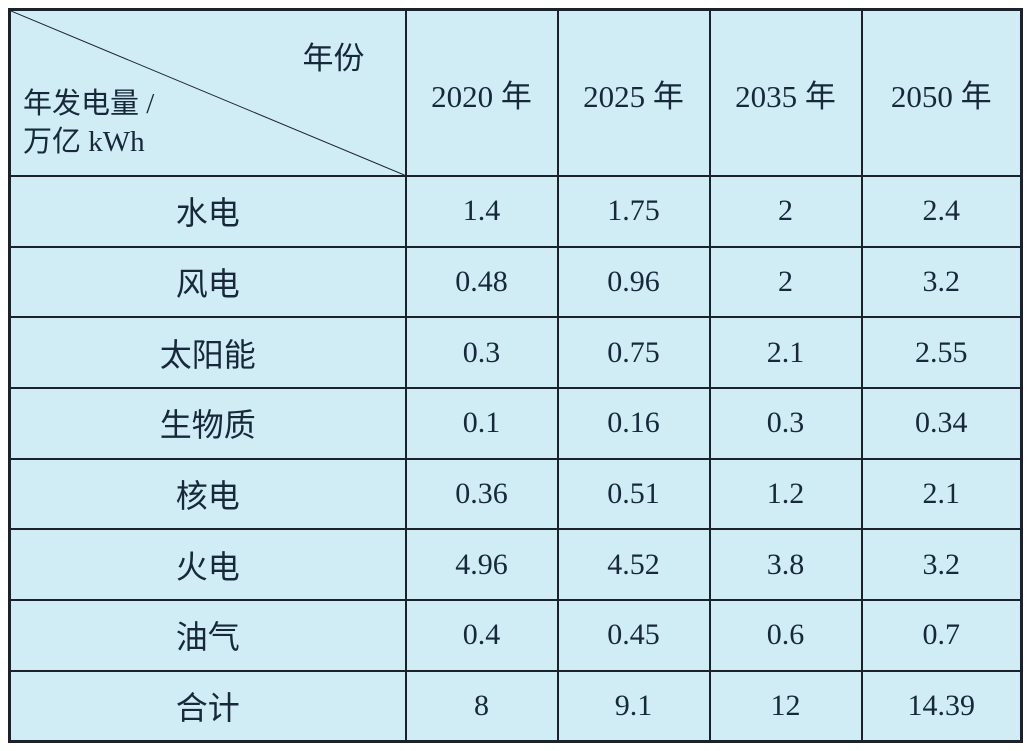  Describe the element at coordinates (207, 423) in the screenshot. I see `row-label: 生物质` at that location.